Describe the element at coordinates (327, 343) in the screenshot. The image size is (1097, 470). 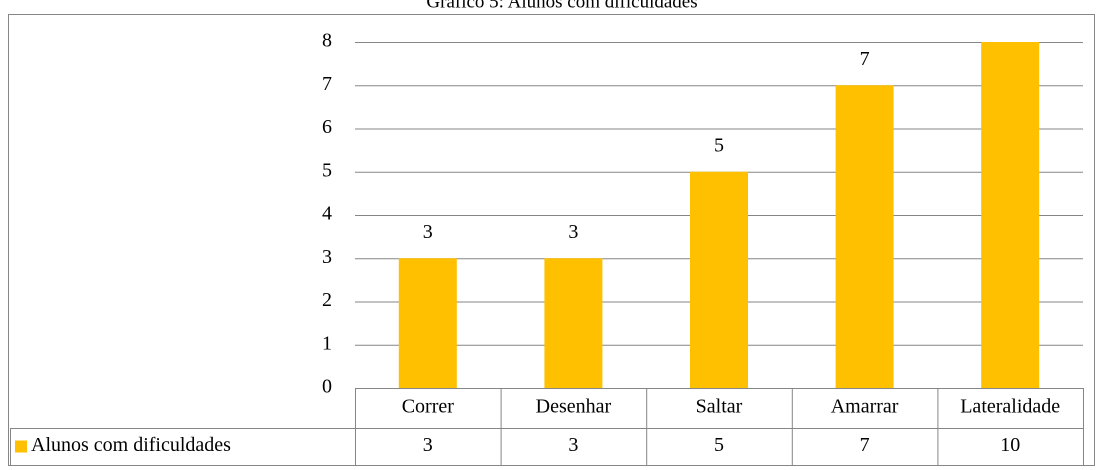
I see `y-tick-label: 1` at that location.